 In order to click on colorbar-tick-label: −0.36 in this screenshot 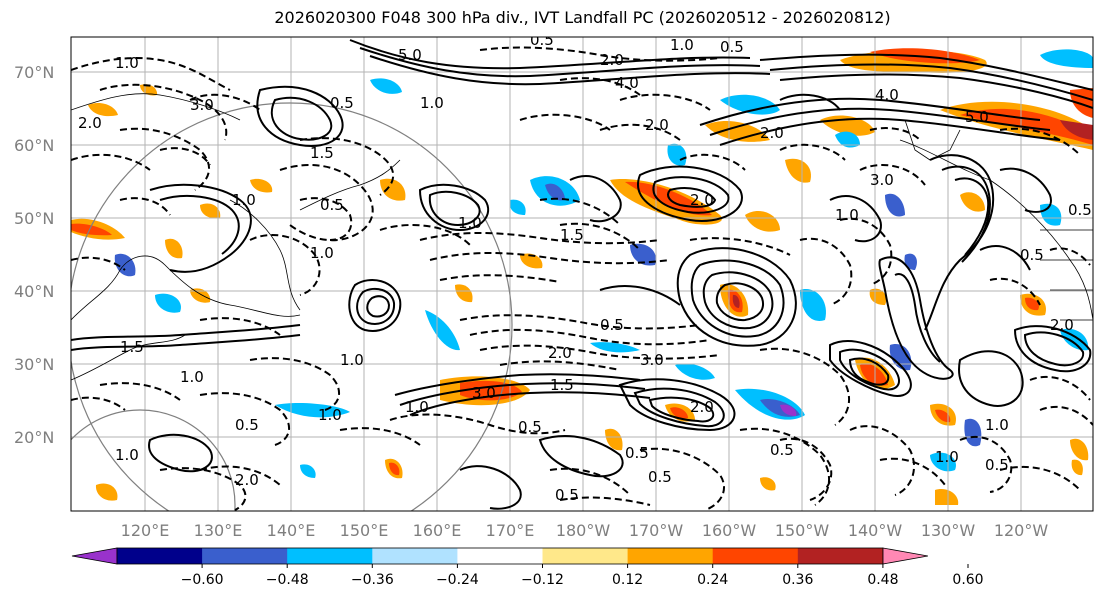, I will do `click(372, 580)`.